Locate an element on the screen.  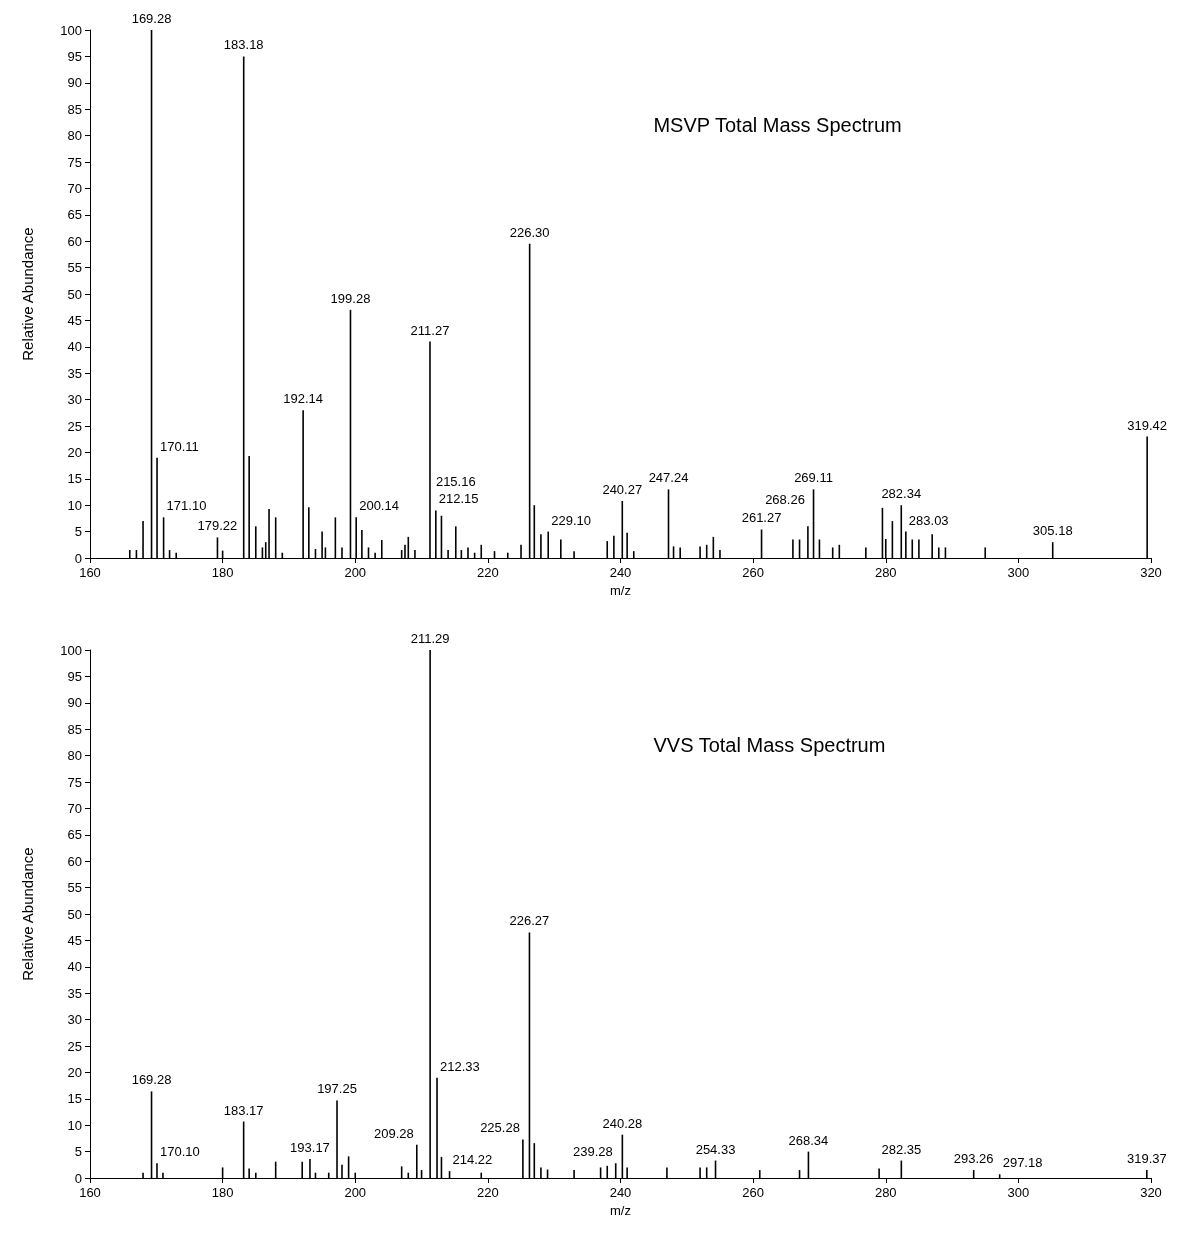
annotation: 240.27 is located at coordinates (622, 489).